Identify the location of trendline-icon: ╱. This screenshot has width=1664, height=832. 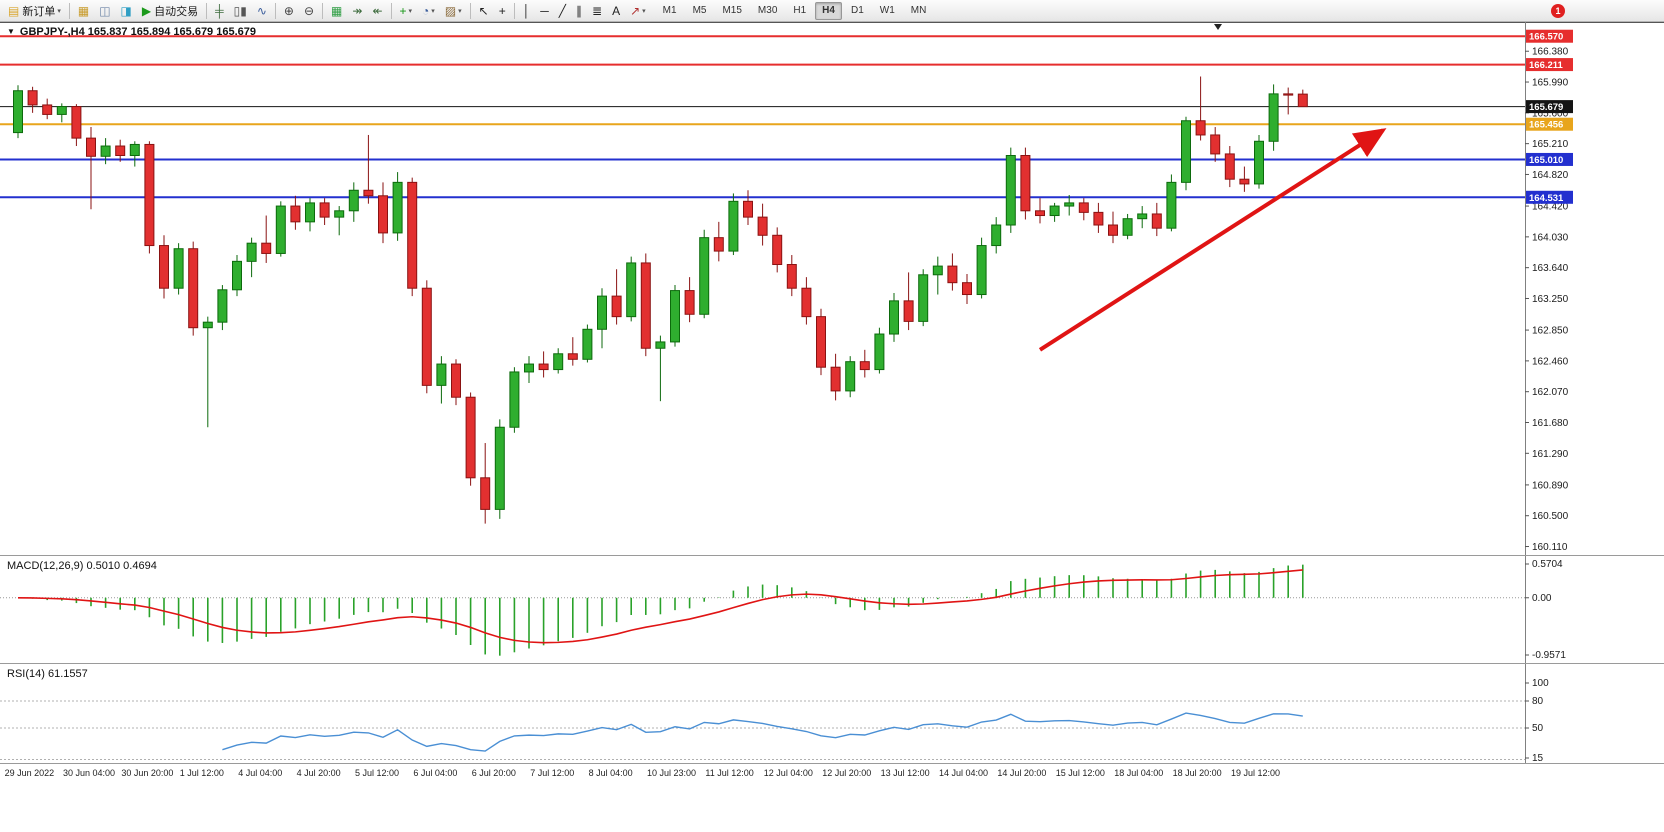
(562, 11).